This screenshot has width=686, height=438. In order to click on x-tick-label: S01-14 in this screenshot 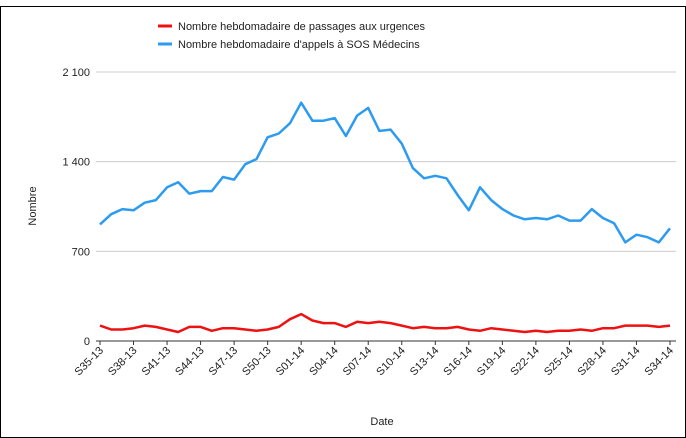, I will do `click(291, 362)`.